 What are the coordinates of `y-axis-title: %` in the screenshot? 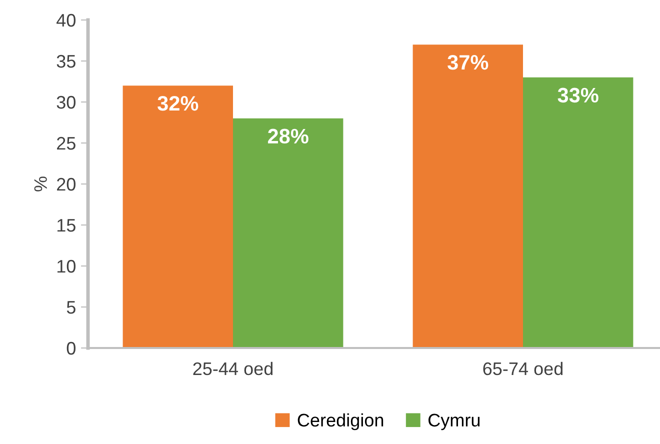 It's located at (40, 184).